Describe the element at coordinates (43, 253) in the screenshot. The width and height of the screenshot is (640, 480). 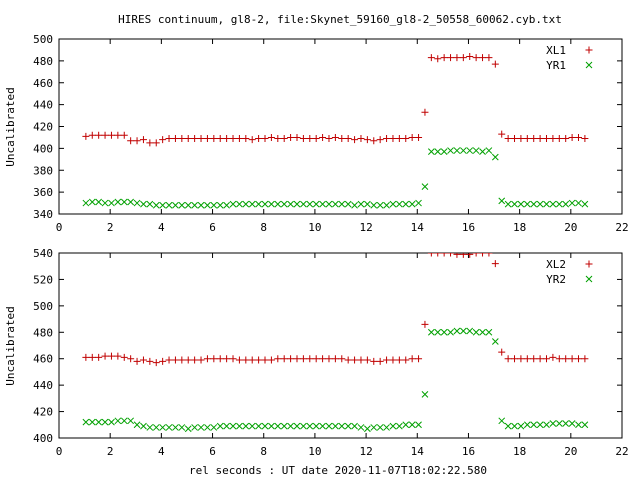
I see `y-tick-label: 540` at that location.